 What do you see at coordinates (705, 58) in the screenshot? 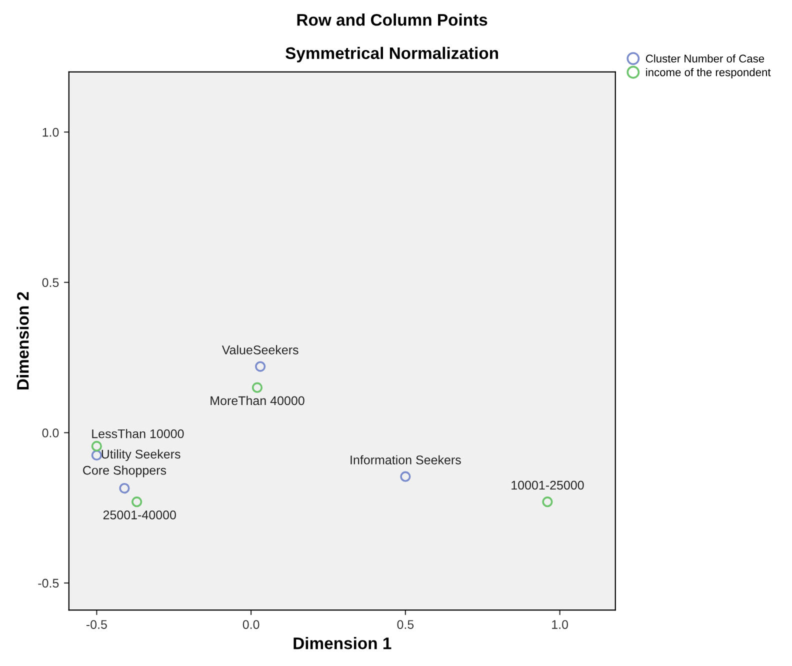
I see `legend-label: Cluster Number of Case` at bounding box center [705, 58].